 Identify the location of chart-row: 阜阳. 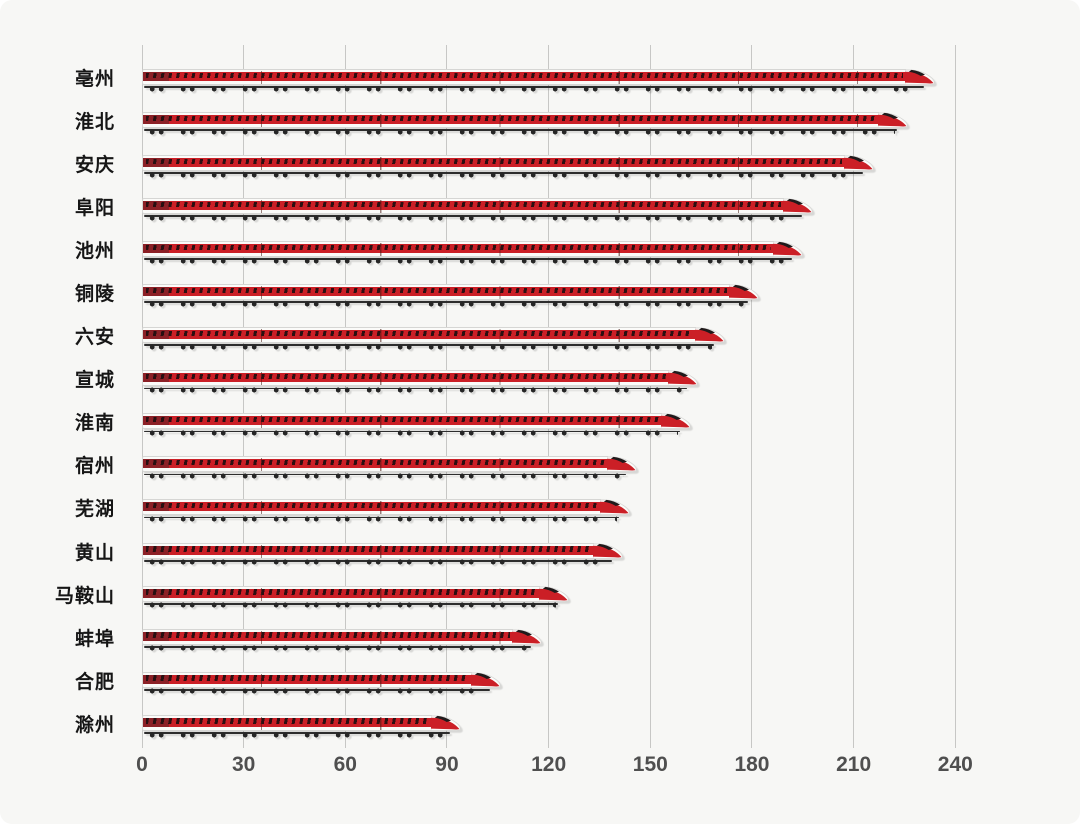
(540, 206).